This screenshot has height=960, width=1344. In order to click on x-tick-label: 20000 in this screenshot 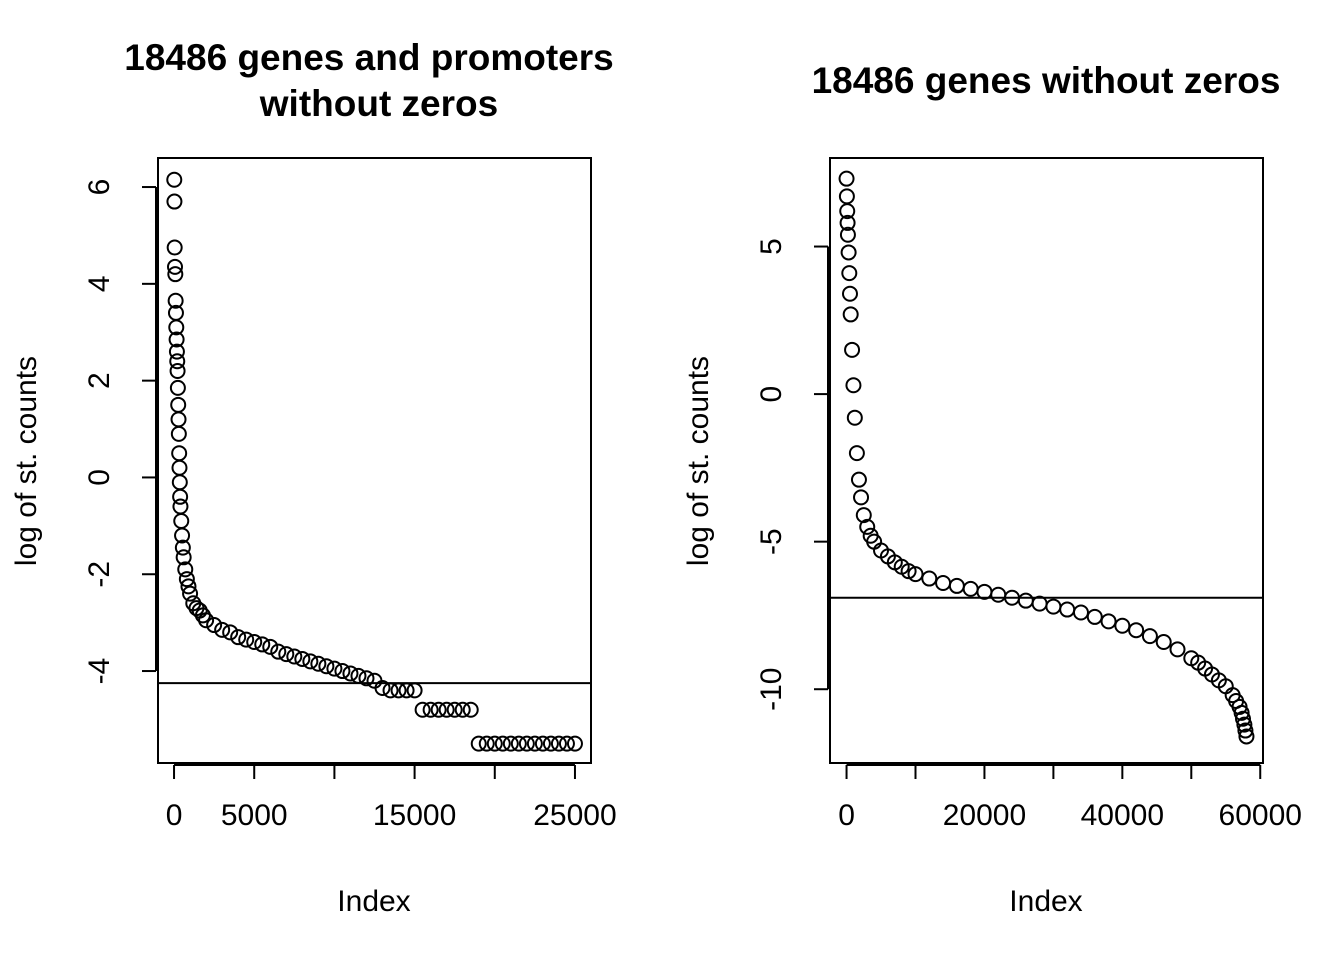, I will do `click(984, 815)`.